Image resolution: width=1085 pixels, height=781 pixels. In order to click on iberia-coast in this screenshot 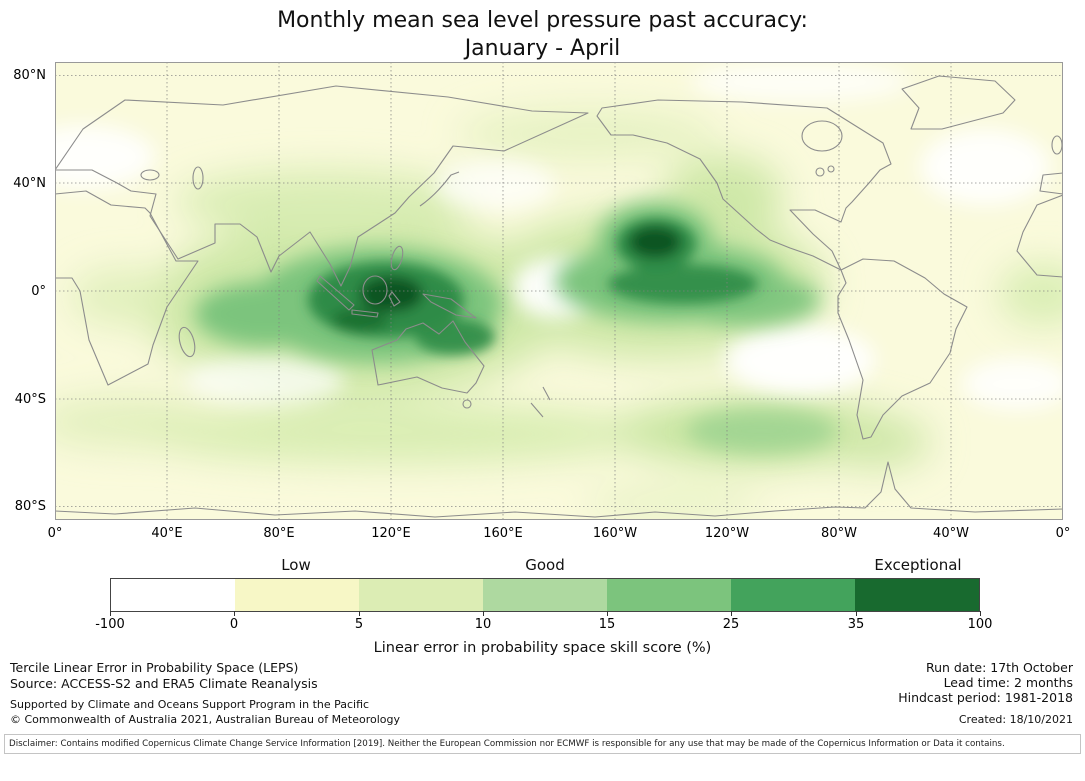, I will do `click(1051, 183)`.